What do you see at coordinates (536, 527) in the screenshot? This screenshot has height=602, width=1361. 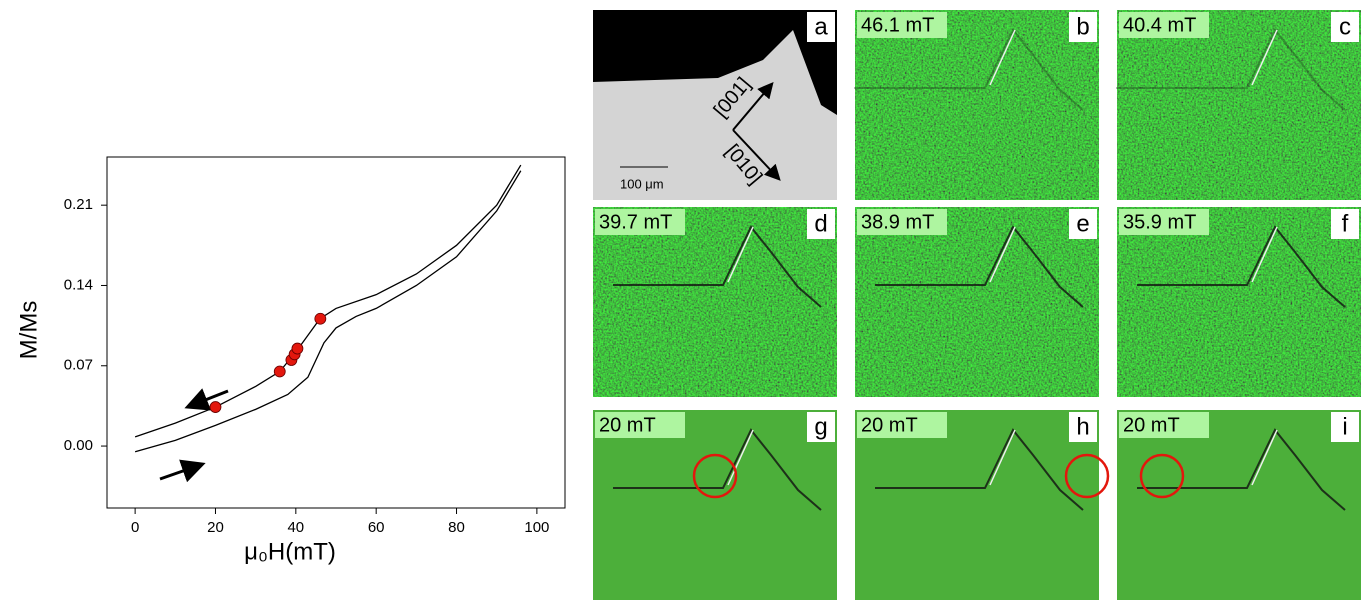 I see `x-tick-label: 100` at bounding box center [536, 527].